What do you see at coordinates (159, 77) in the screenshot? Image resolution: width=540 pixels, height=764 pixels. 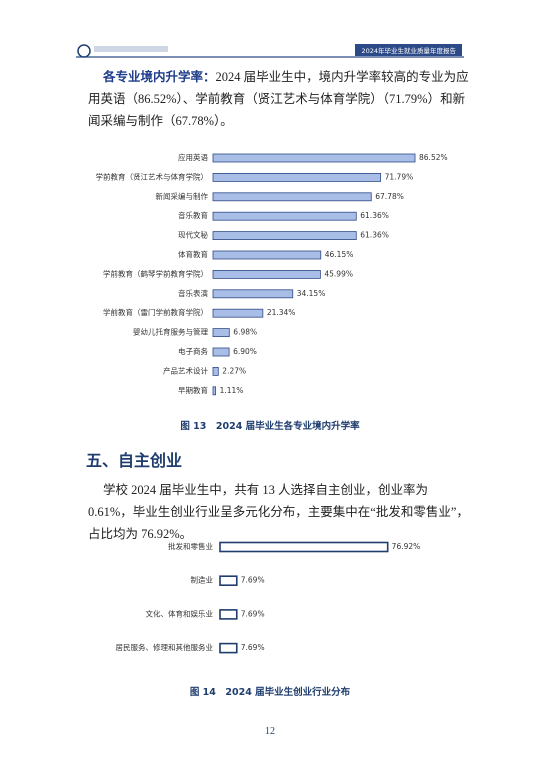 I see `paragraph-lead: 各专业境内升学率：` at bounding box center [159, 77].